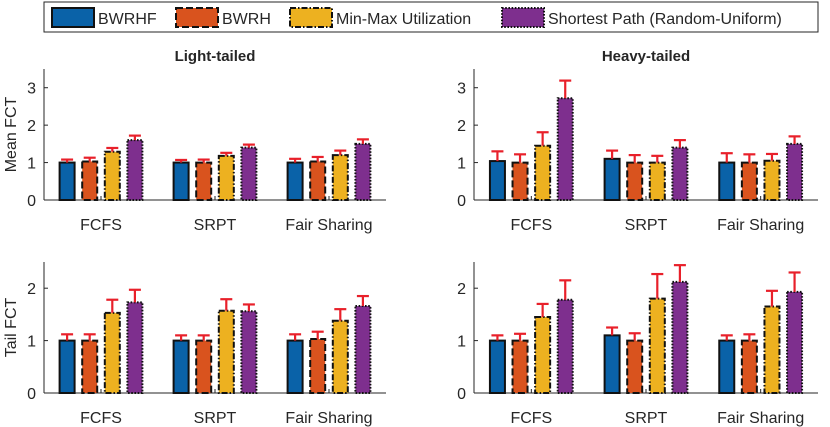 The image size is (830, 427). Describe the element at coordinates (403, 19) in the screenshot. I see `legend-label-min-max-utilization: Min-Max Utilization` at that location.